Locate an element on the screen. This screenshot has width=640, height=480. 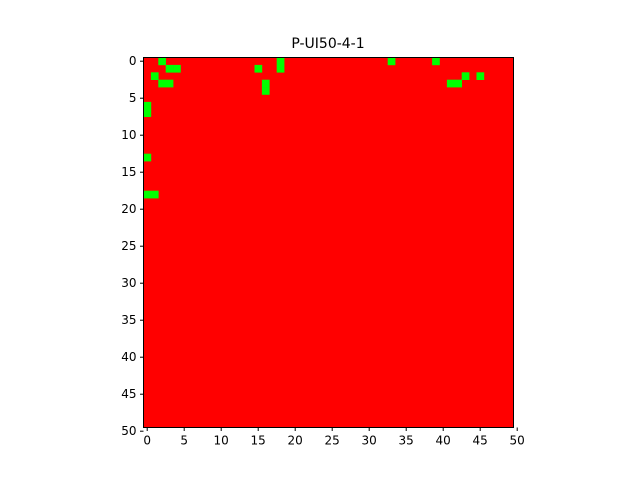
x-tick-label: 30 is located at coordinates (369, 441).